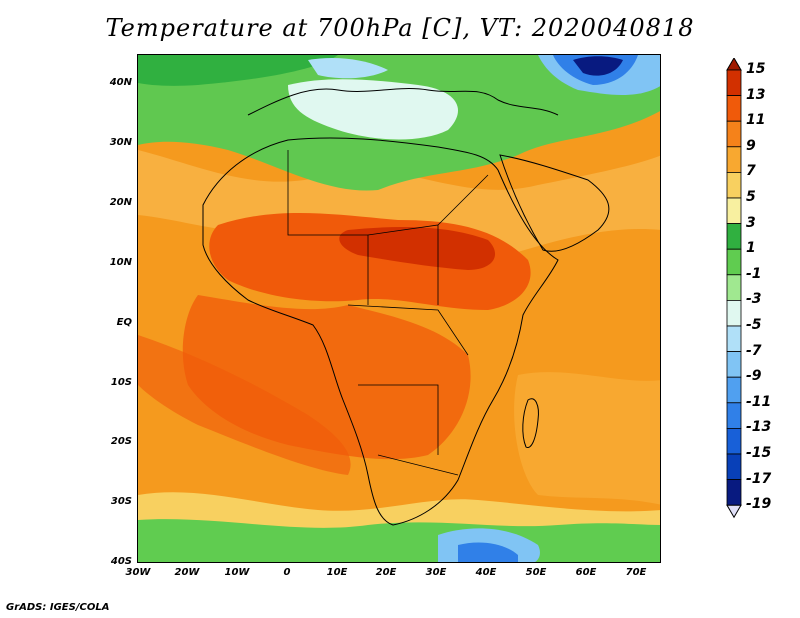 This screenshot has height=618, width=800. What do you see at coordinates (751, 197) in the screenshot?
I see `colorbar-tick-label: 5` at bounding box center [751, 197].